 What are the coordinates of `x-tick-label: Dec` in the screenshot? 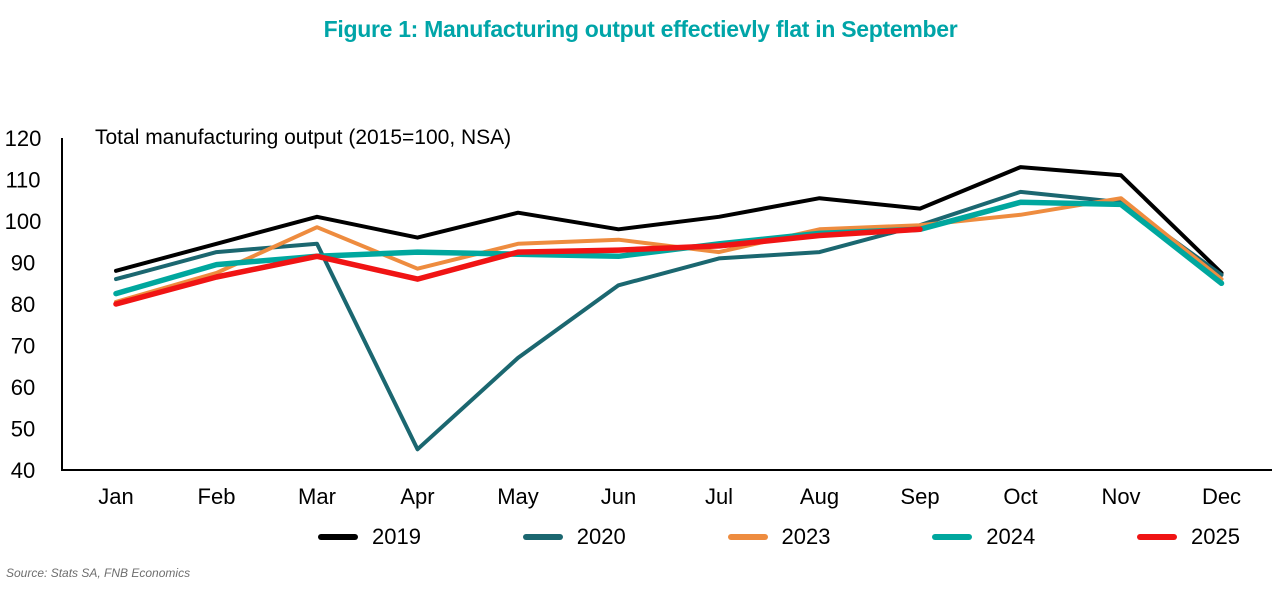 It's located at (1221, 496).